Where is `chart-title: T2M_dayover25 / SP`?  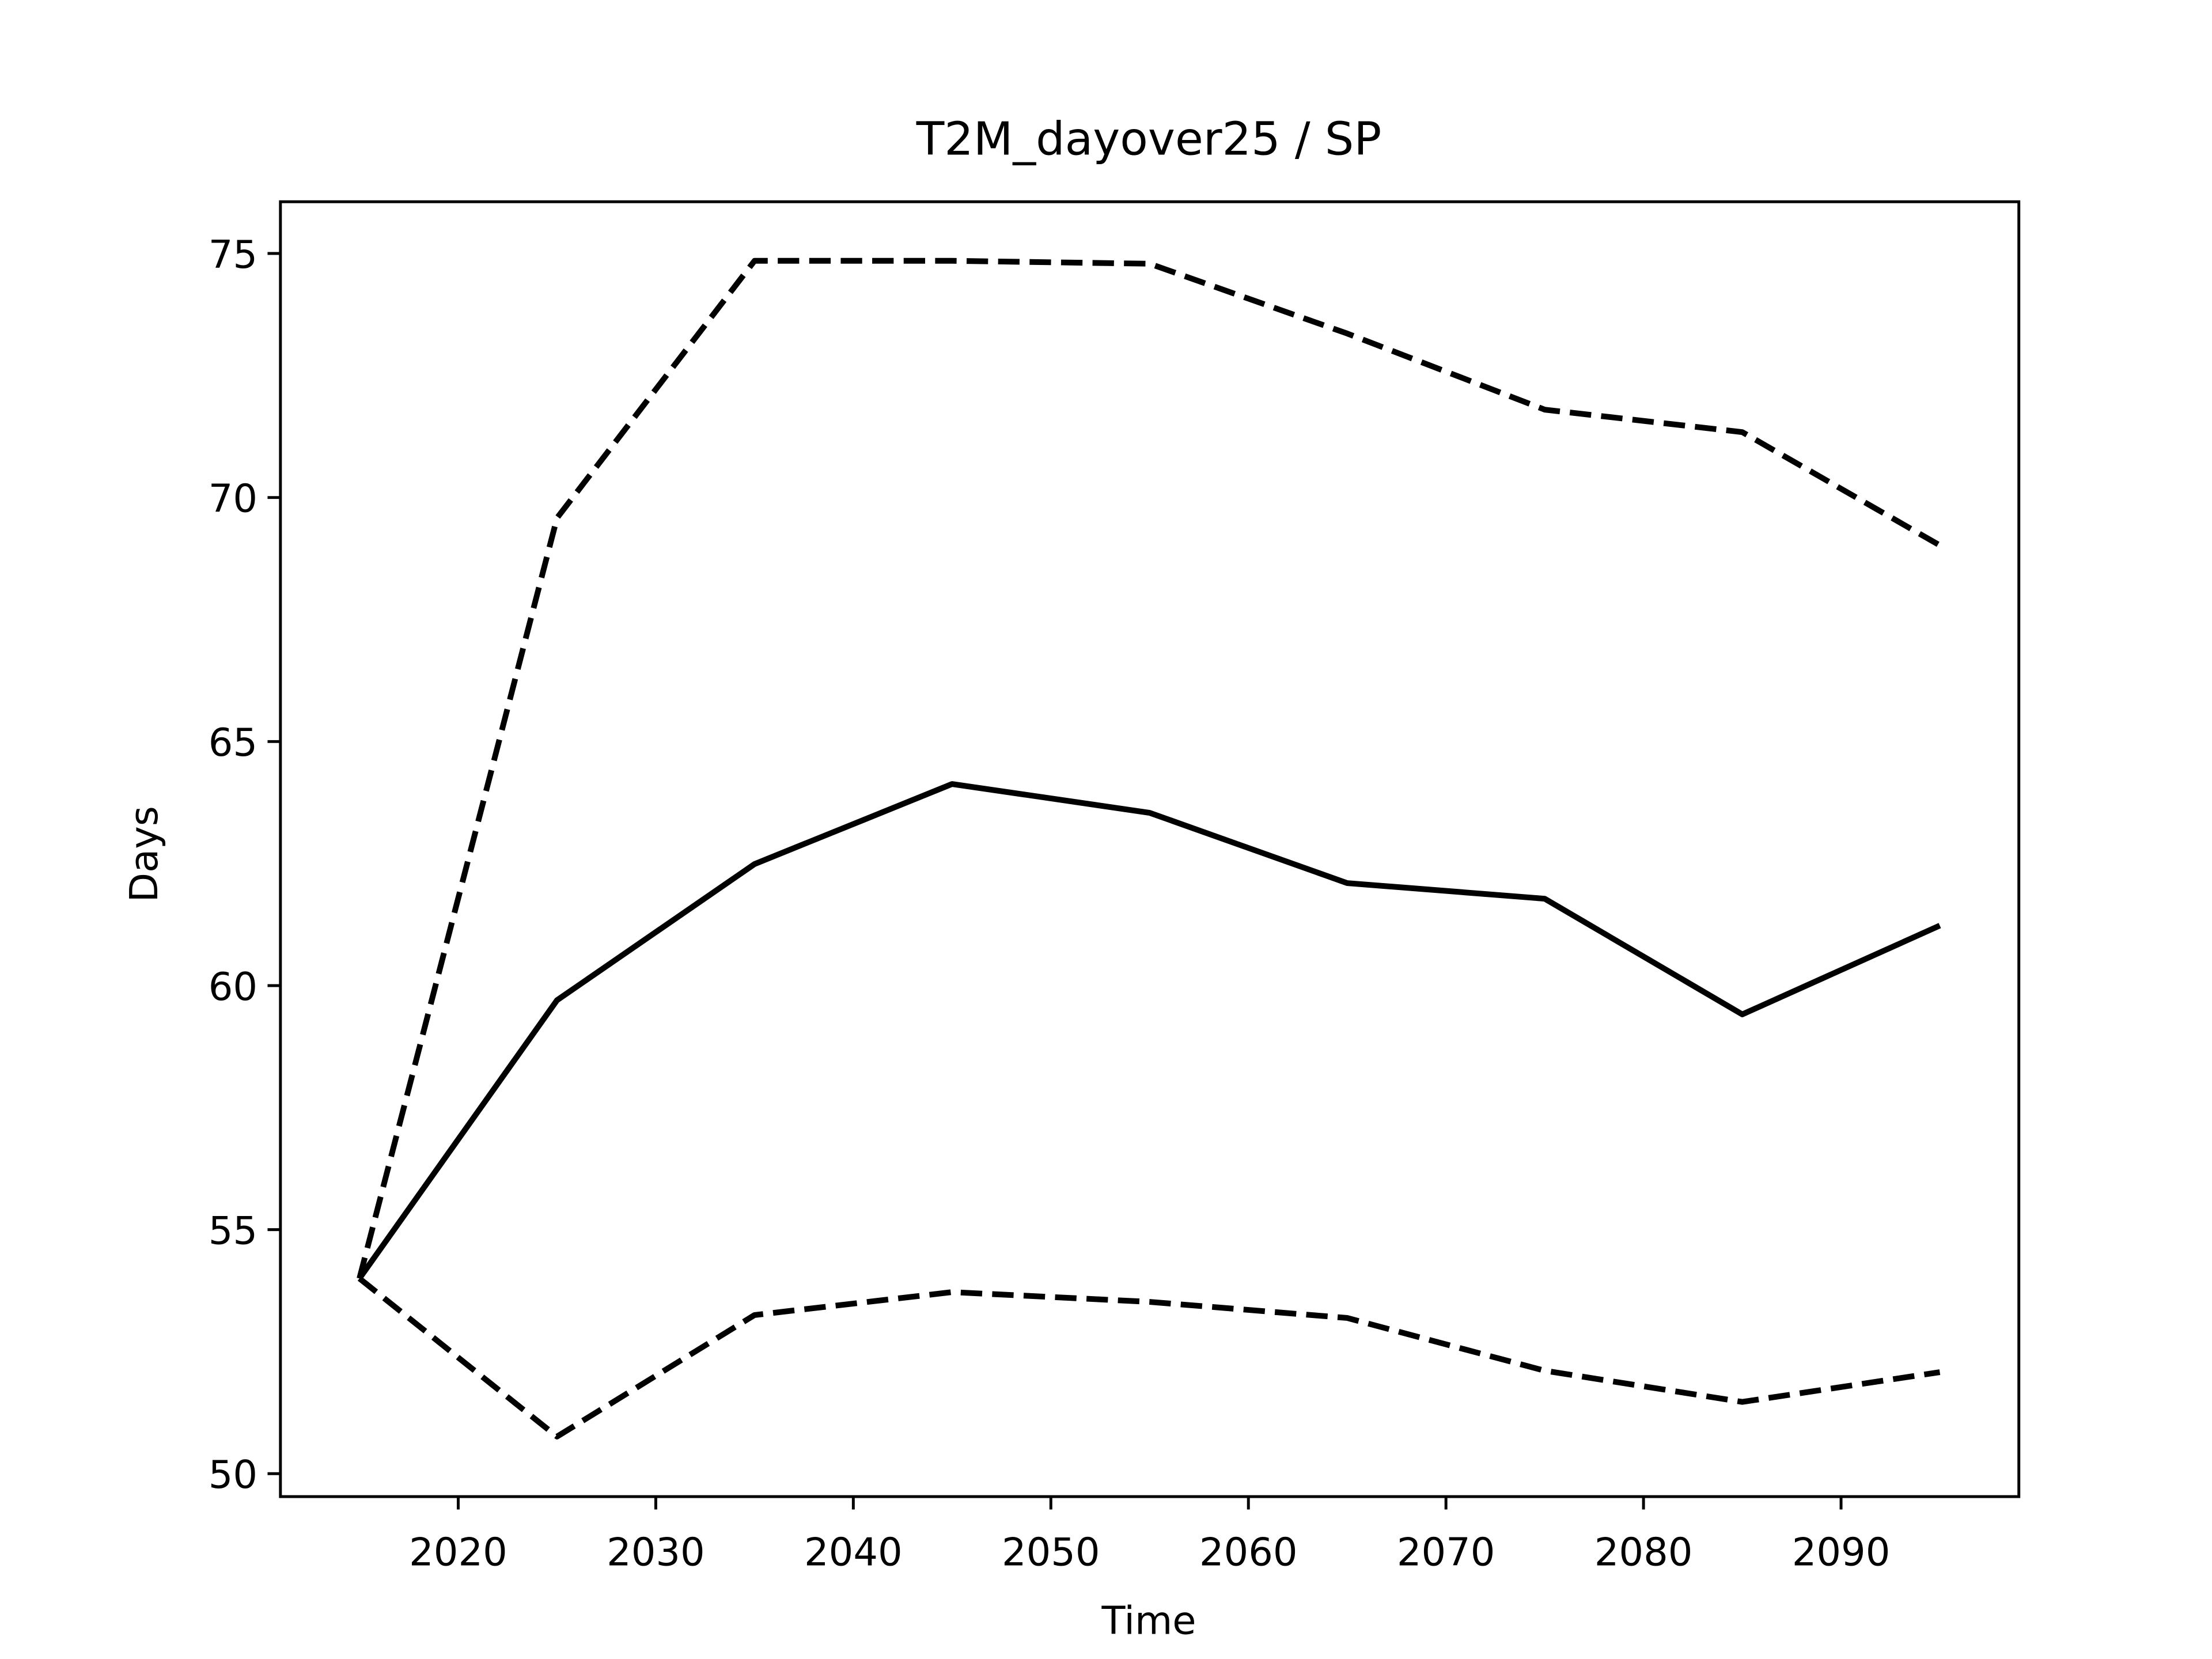
chart-title: T2M_dayover25 / SP is located at coordinates (1149, 138).